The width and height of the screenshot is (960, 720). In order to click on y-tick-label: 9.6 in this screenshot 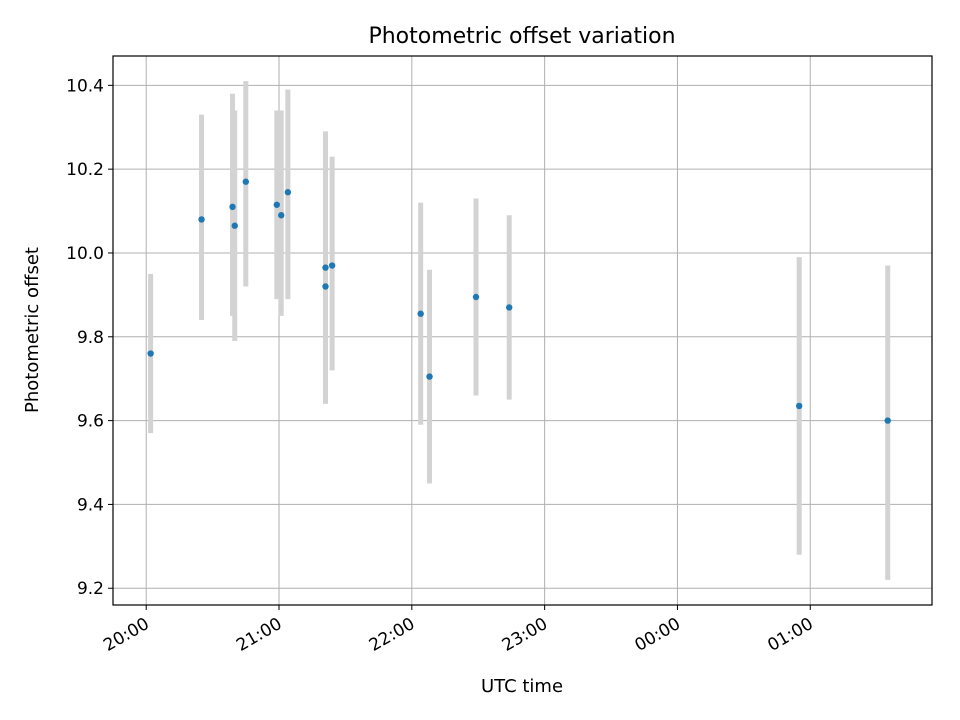, I will do `click(90, 422)`.